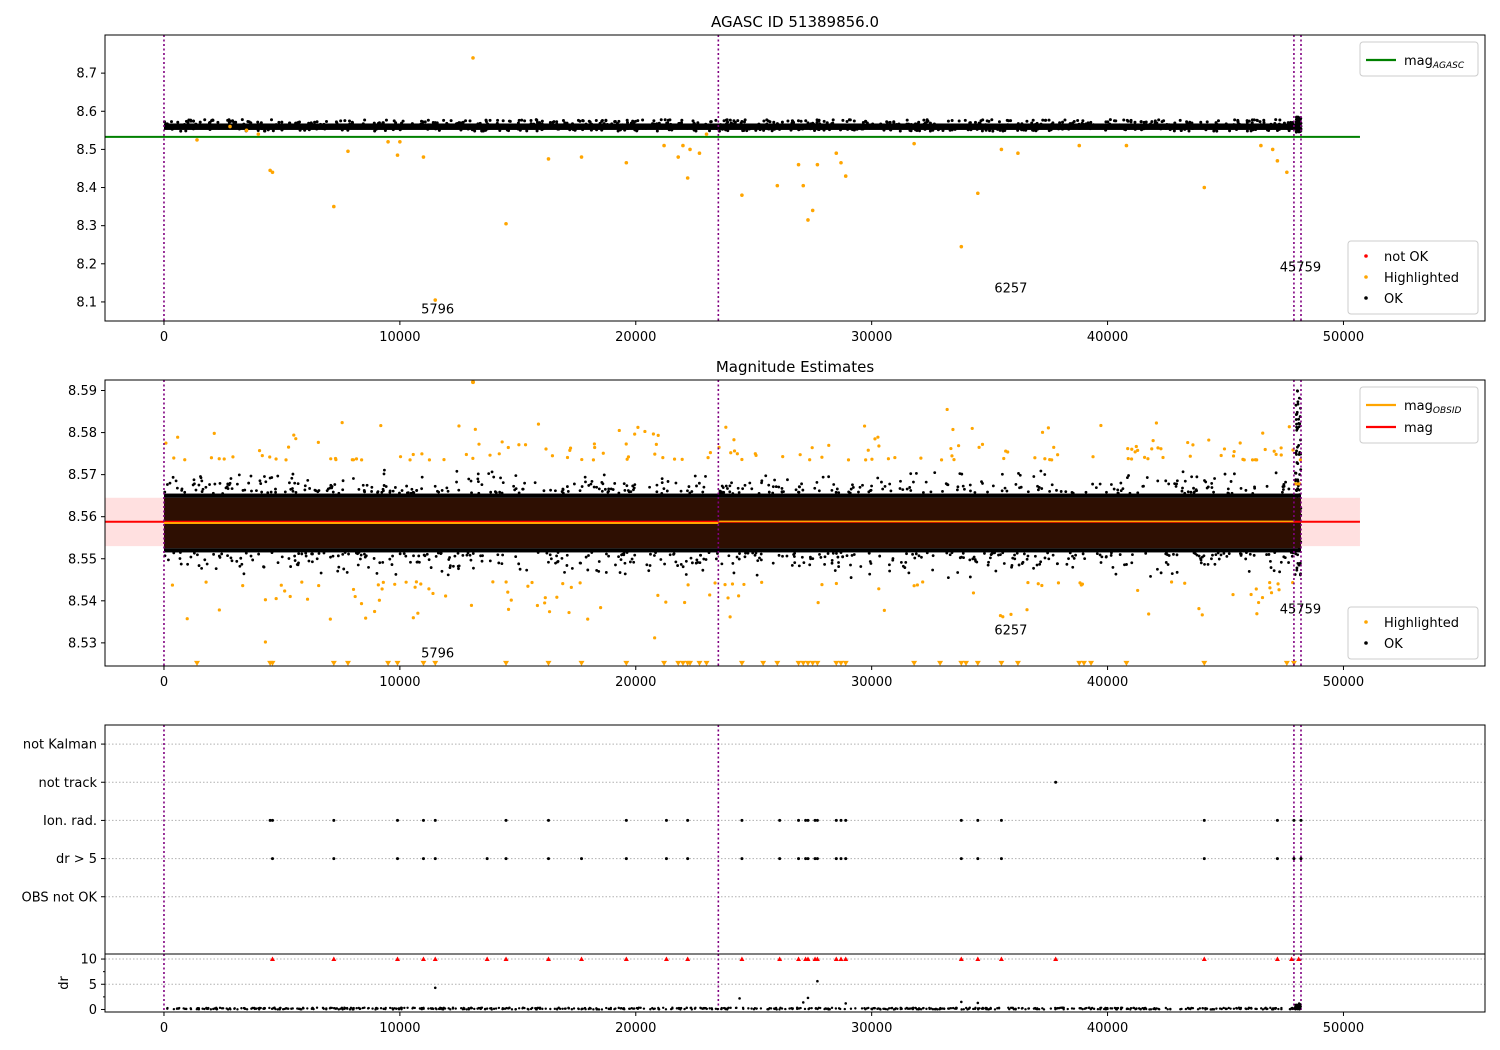 The height and width of the screenshot is (1050, 1500). What do you see at coordinates (76, 859) in the screenshot?
I see `y-tick-label: dr > 5` at bounding box center [76, 859].